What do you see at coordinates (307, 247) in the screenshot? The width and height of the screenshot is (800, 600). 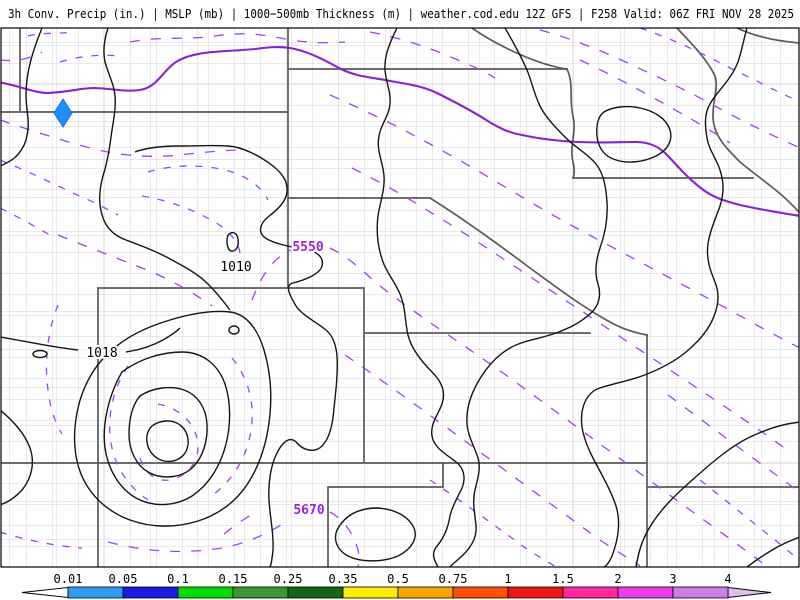 I see `thickness-label-5550: 5550` at bounding box center [307, 247].